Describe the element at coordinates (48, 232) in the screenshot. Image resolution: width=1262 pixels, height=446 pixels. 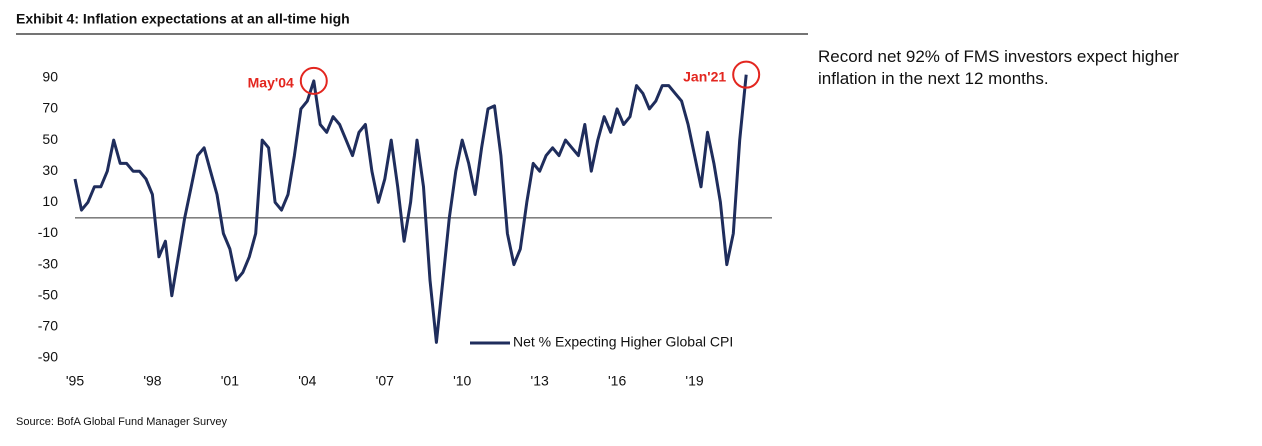
I see `y-tick-label: -10` at that location.